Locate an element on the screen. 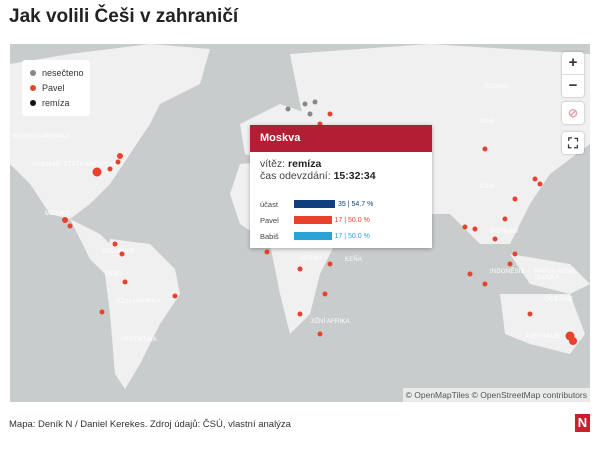 The height and width of the screenshot is (452, 600). popup-winner: vítěz: remíza is located at coordinates (291, 164).